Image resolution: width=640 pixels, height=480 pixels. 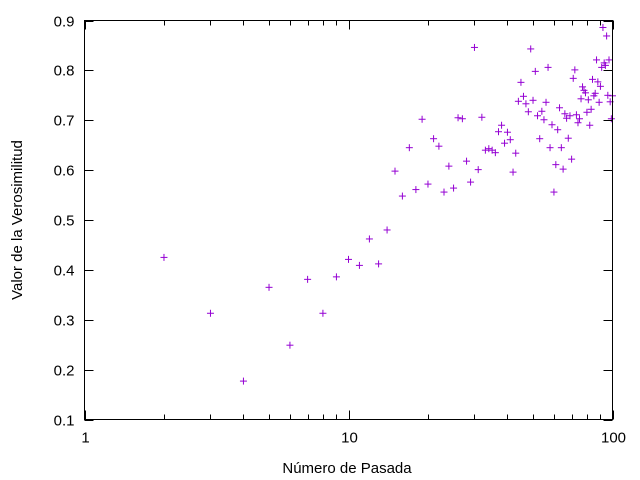 I want to click on y-tick-label: 0.6, so click(x=64, y=171).